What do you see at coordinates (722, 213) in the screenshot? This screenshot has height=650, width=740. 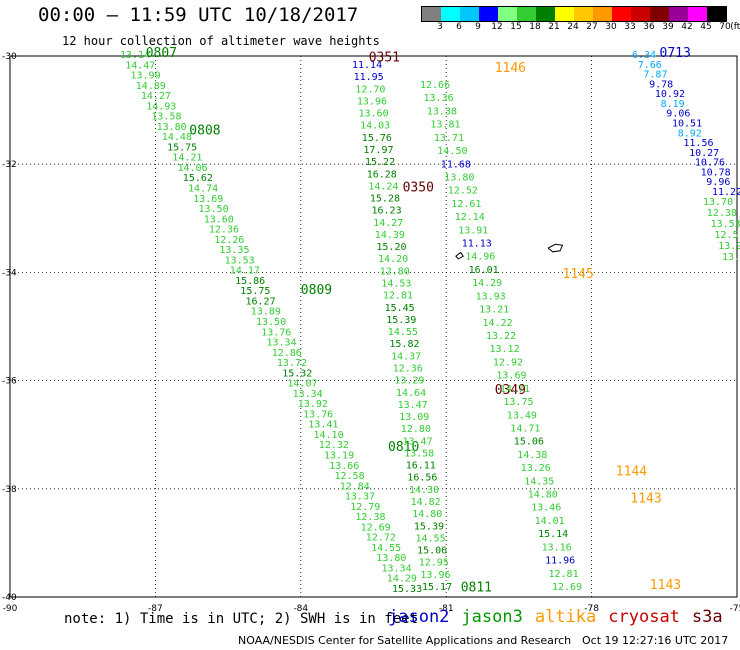 I see `swh-value: 12.38` at bounding box center [722, 213].